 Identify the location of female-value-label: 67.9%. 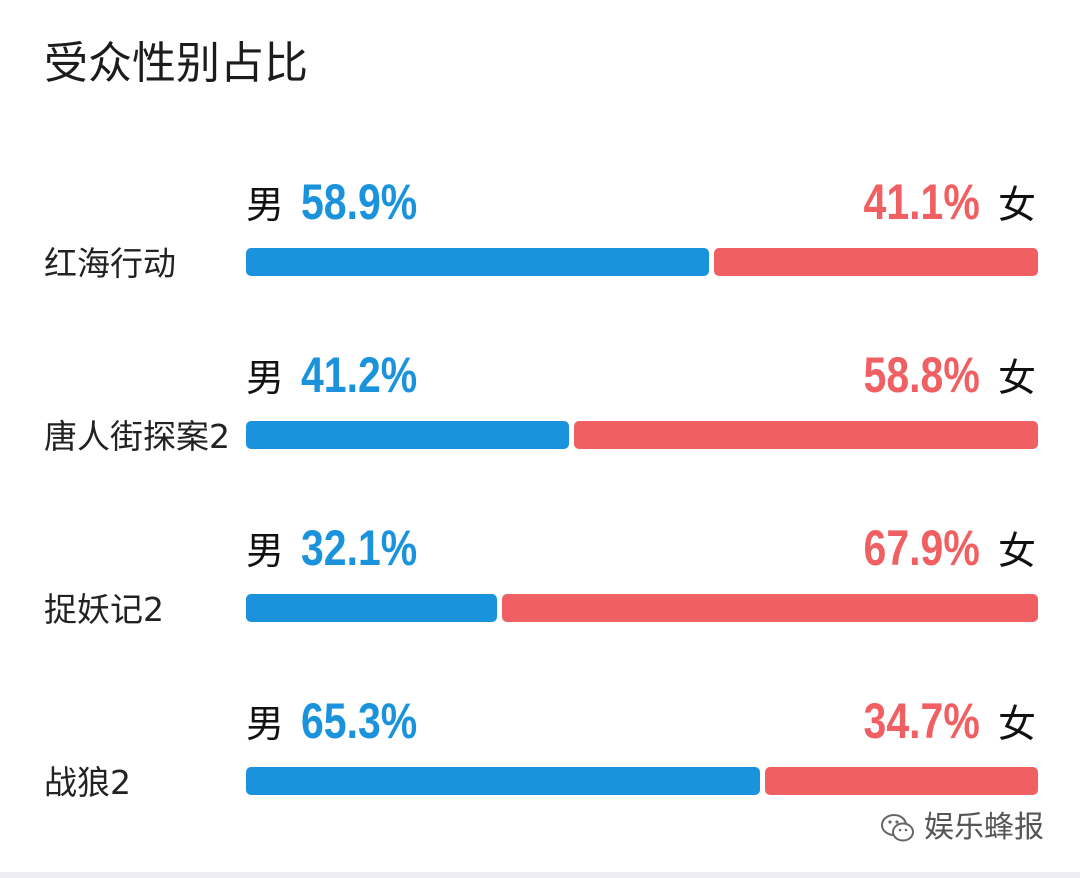
(921, 548).